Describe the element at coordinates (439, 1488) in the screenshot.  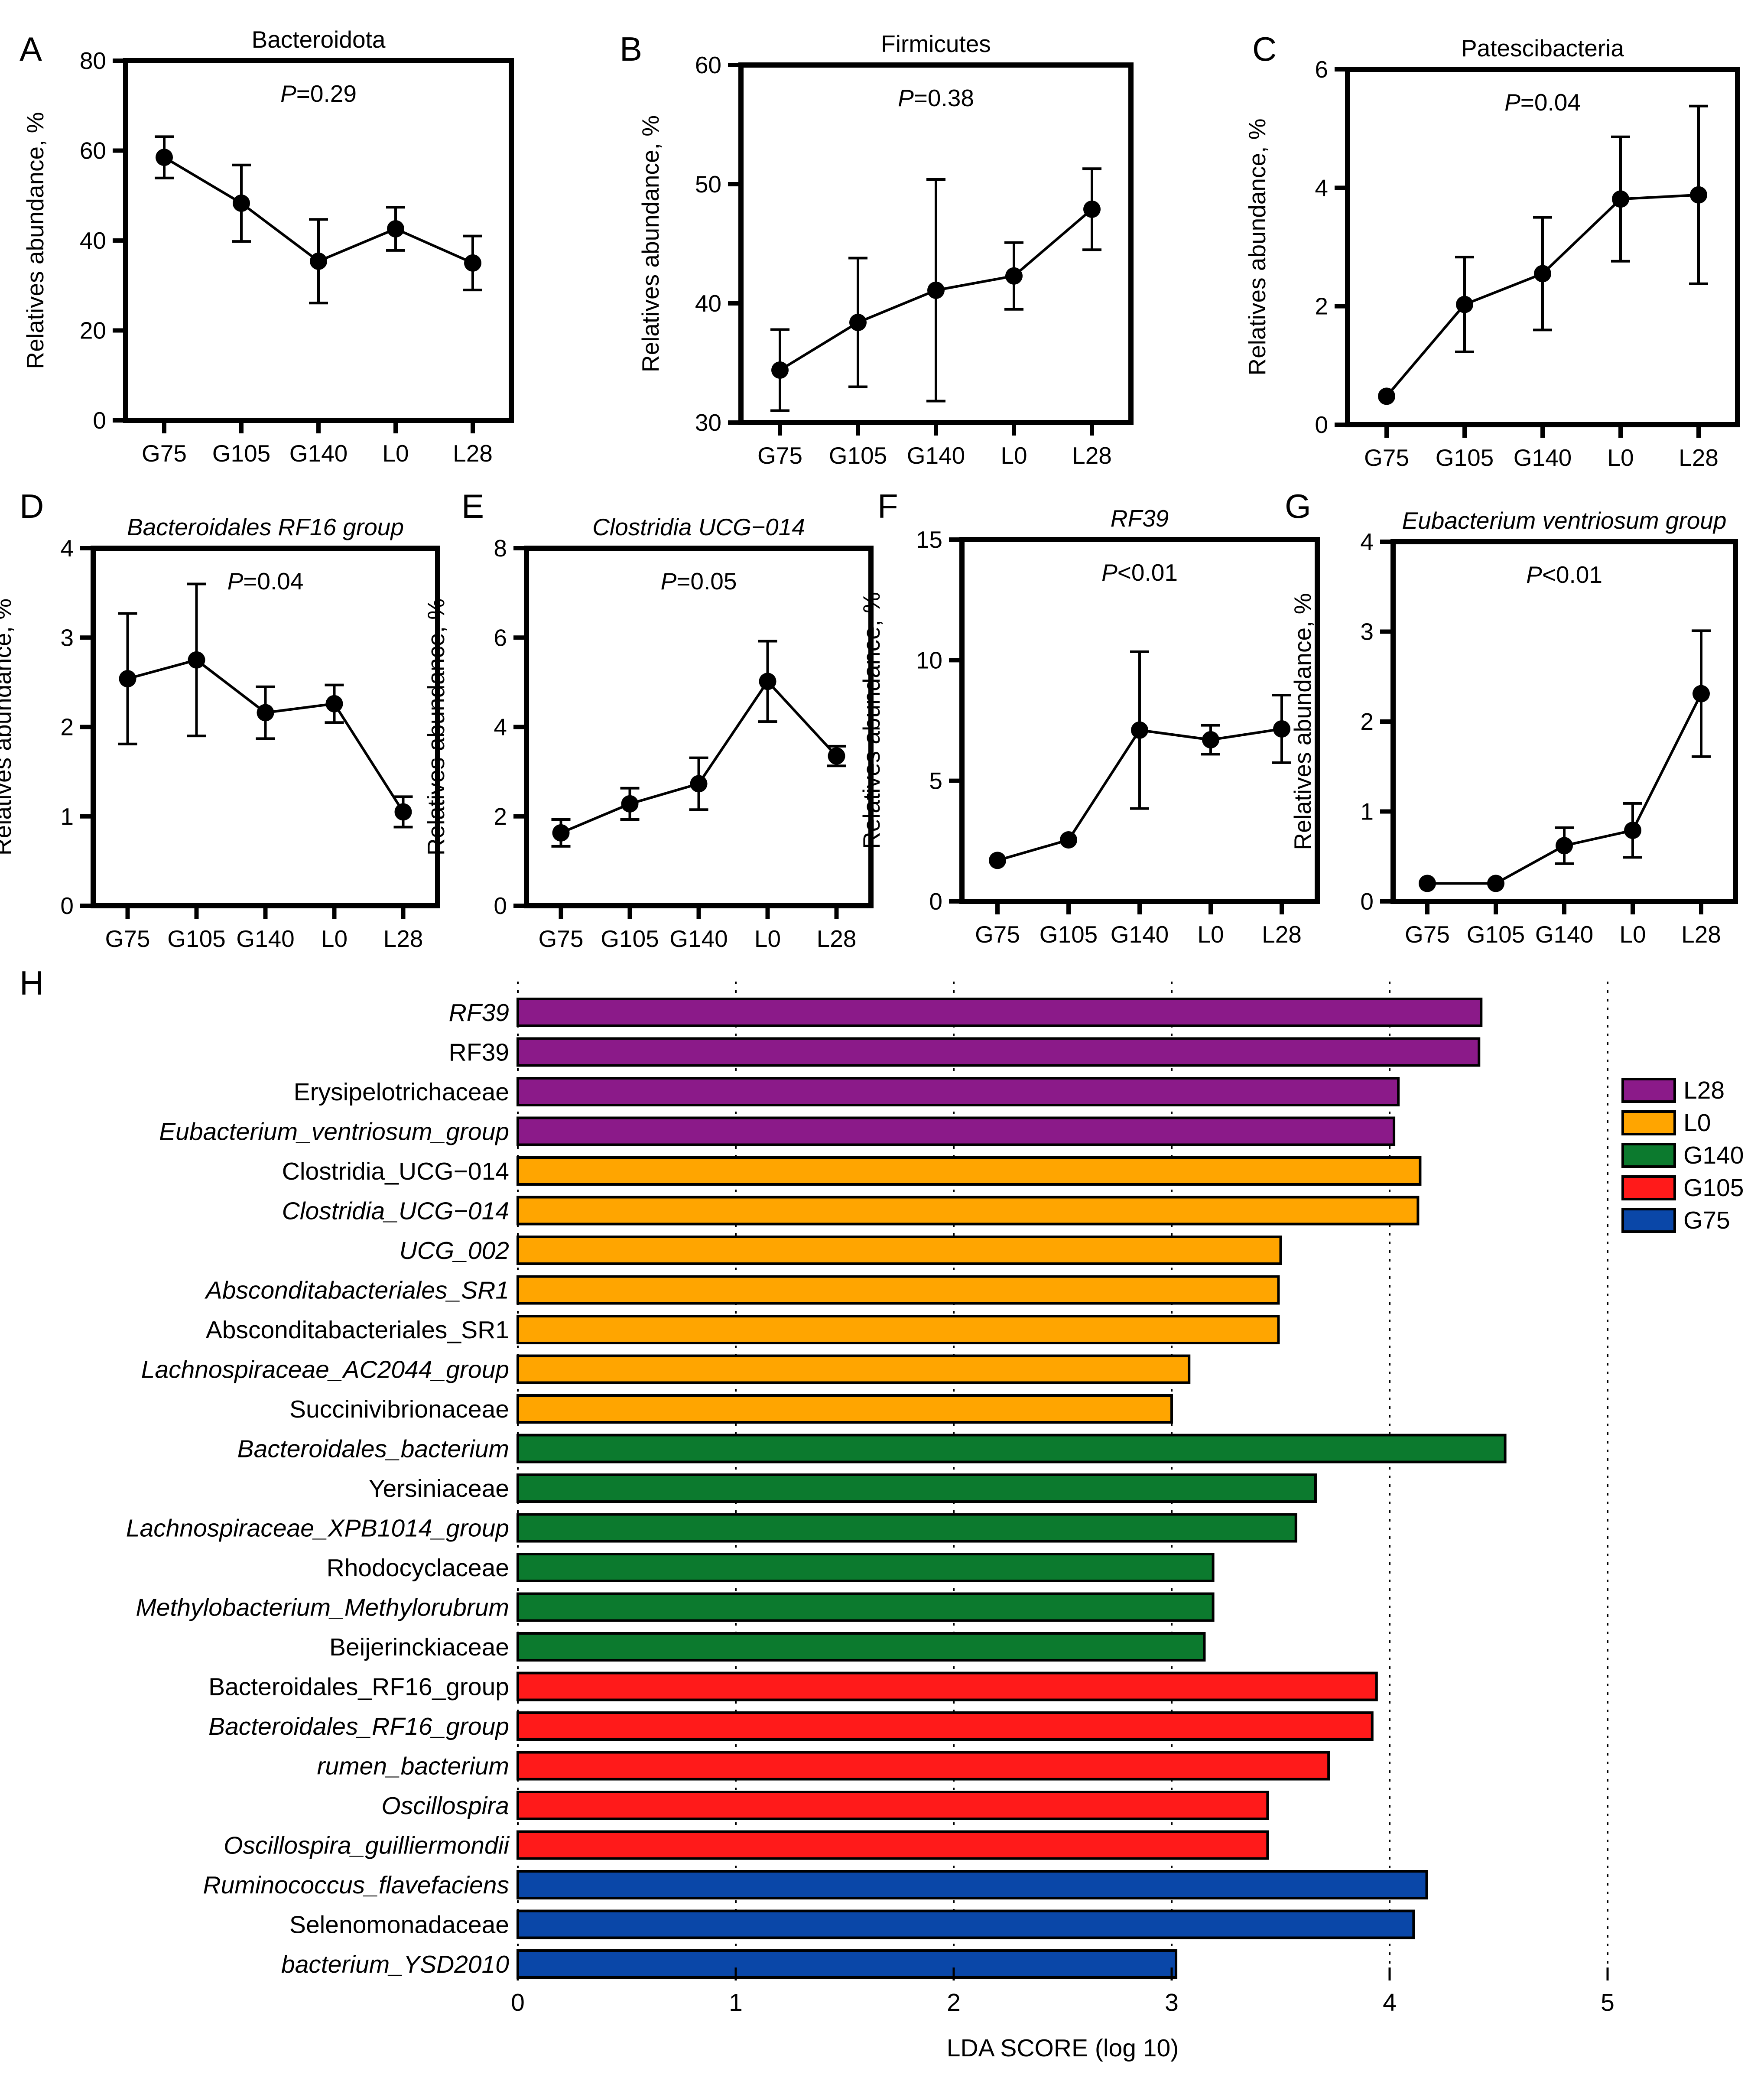
I see `lda-bar-label: Yersiniaceae` at that location.